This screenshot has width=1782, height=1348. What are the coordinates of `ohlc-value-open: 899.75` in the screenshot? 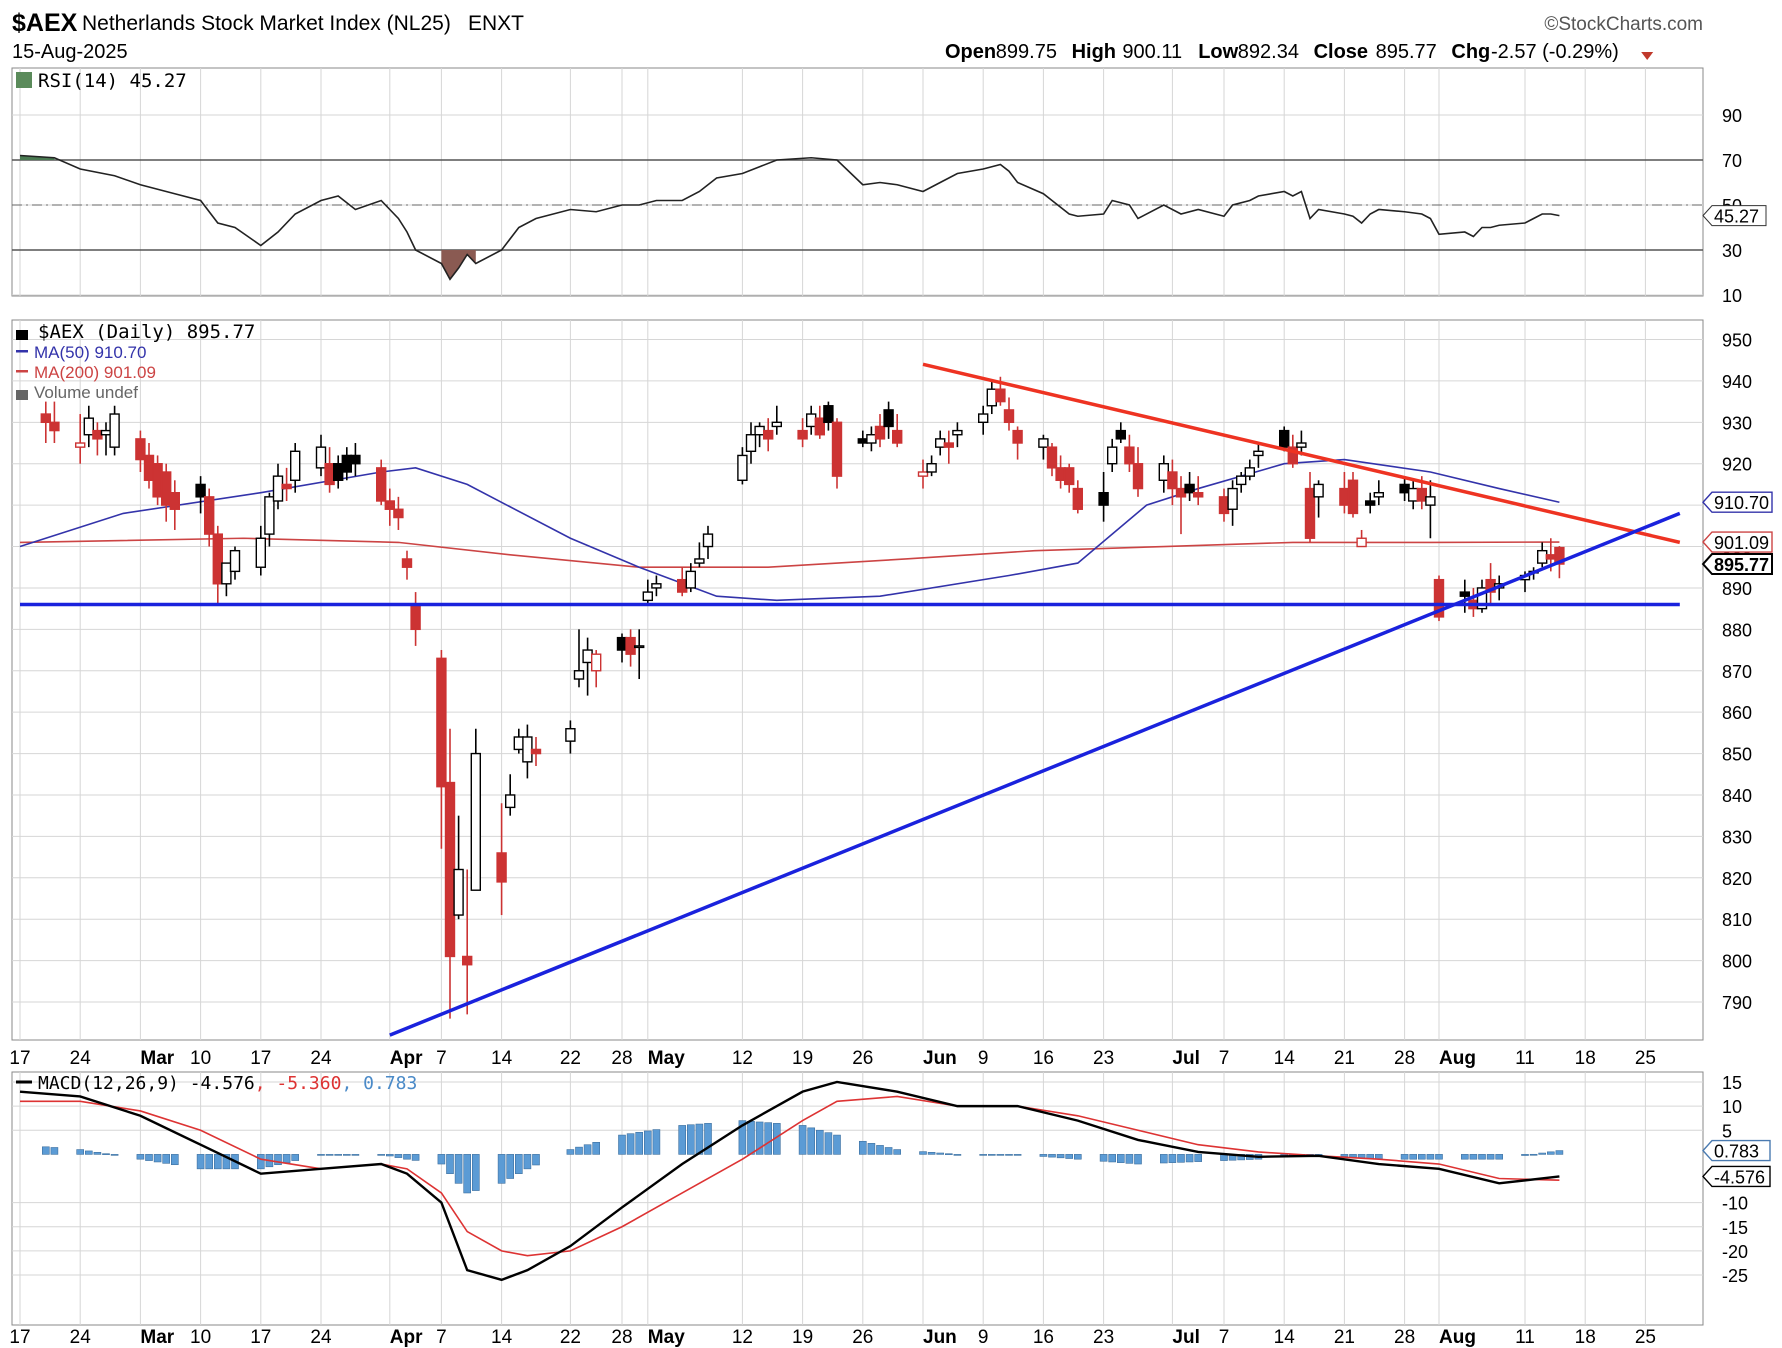 It's located at (1026, 52).